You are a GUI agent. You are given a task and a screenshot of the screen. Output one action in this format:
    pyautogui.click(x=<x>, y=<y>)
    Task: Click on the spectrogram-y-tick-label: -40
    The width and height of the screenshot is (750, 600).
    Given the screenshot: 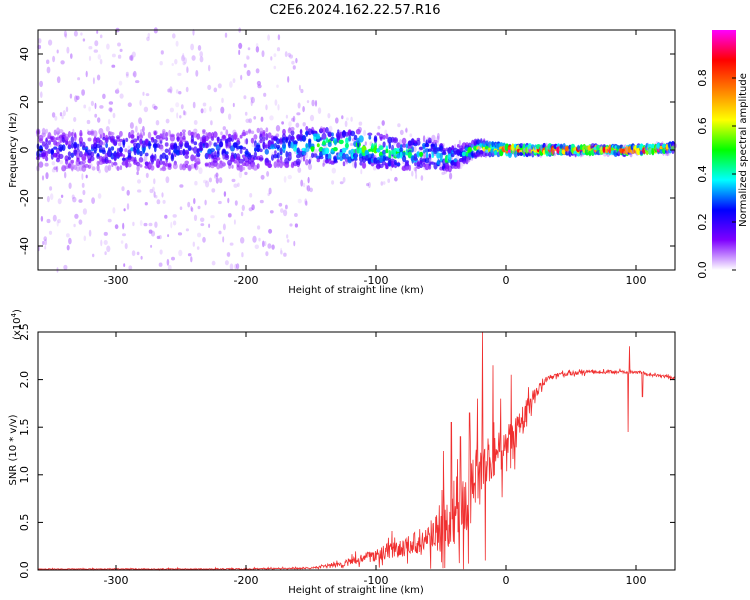 What is the action you would take?
    pyautogui.click(x=24, y=246)
    